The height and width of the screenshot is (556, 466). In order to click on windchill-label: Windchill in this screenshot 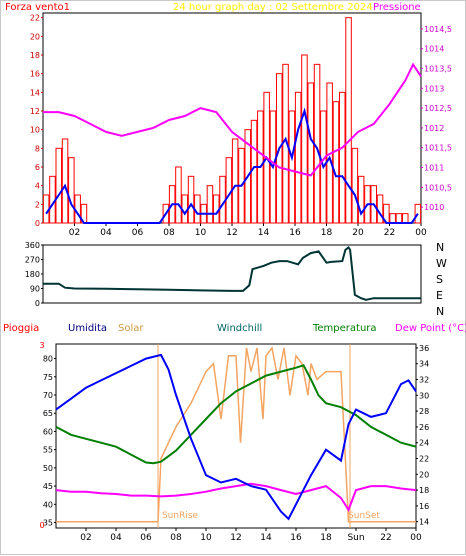, I will do `click(240, 328)`.